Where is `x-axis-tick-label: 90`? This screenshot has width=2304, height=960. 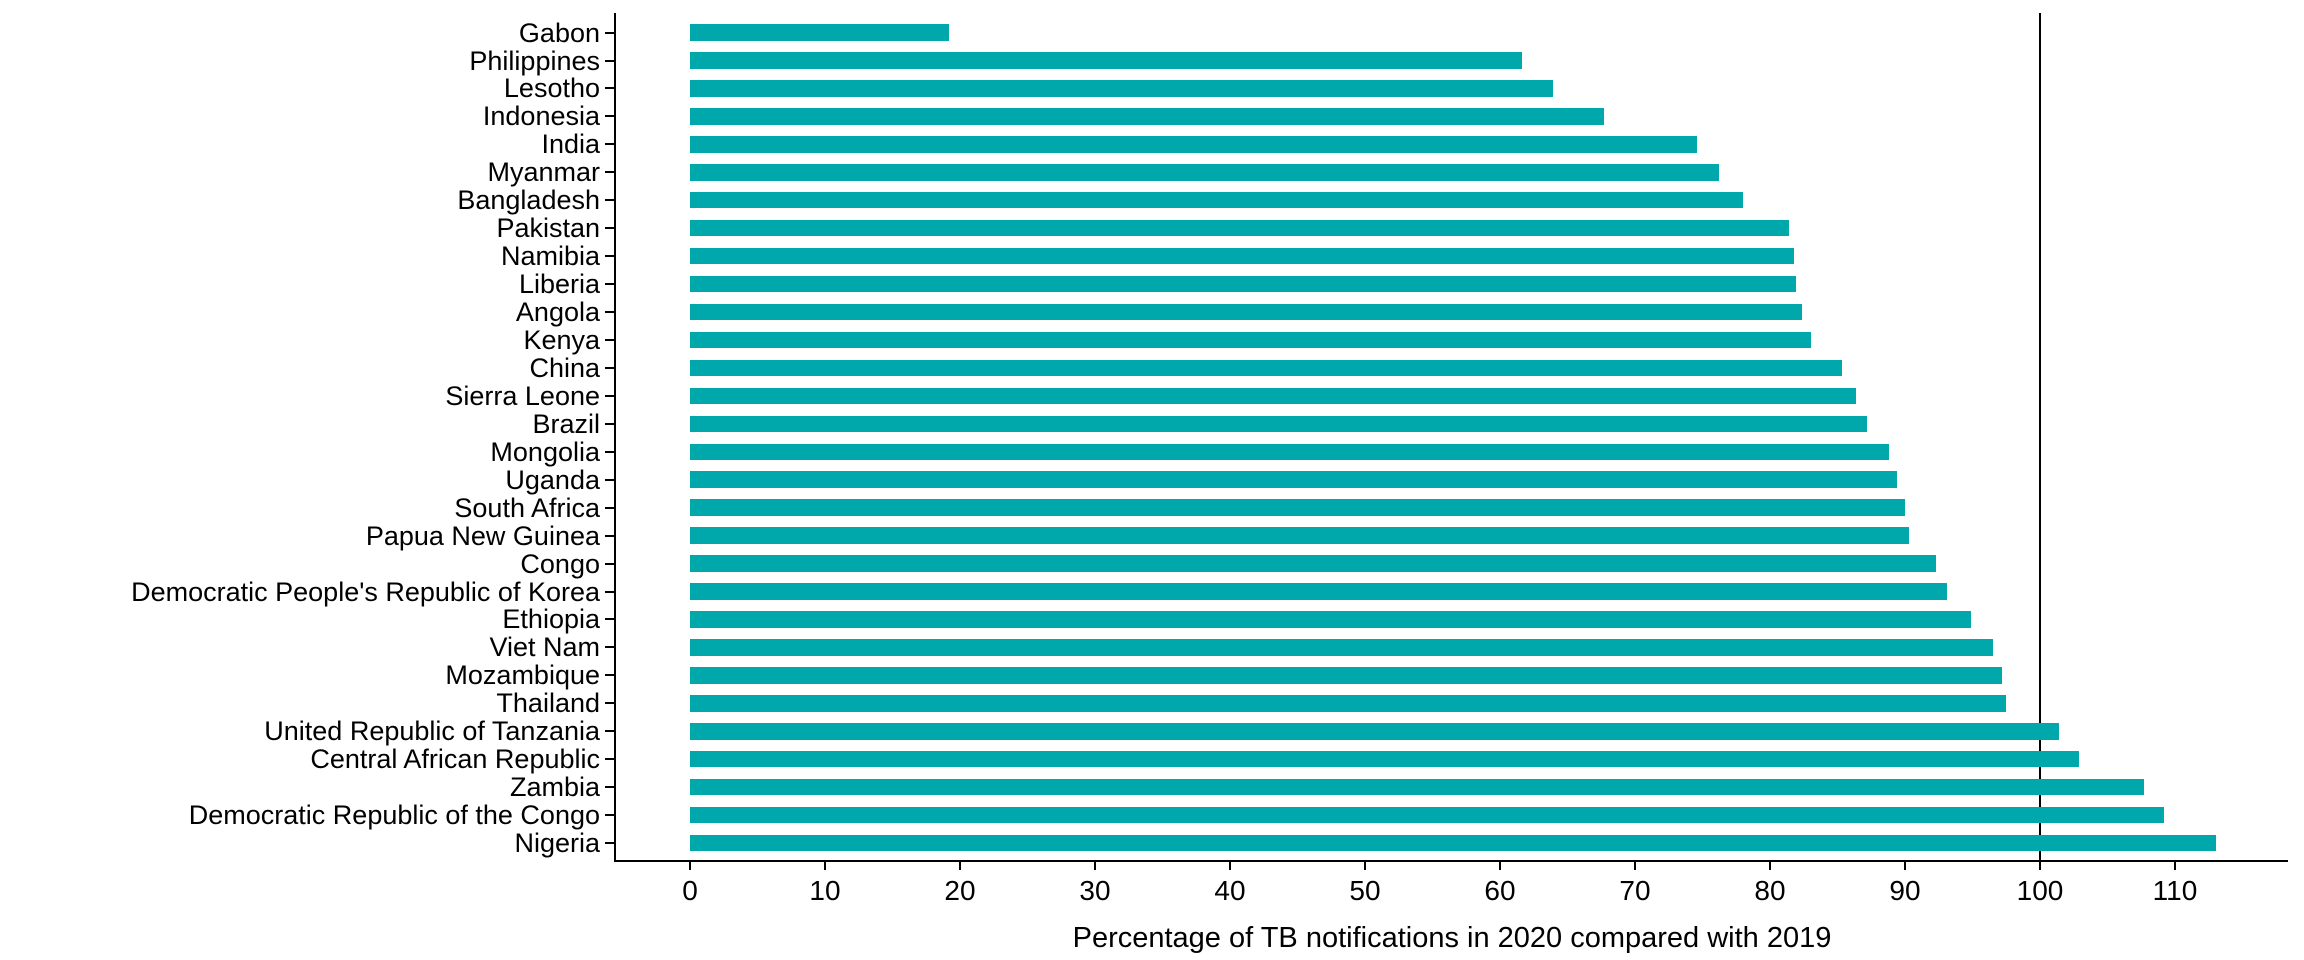 x-axis-tick-label: 90 is located at coordinates (1905, 890).